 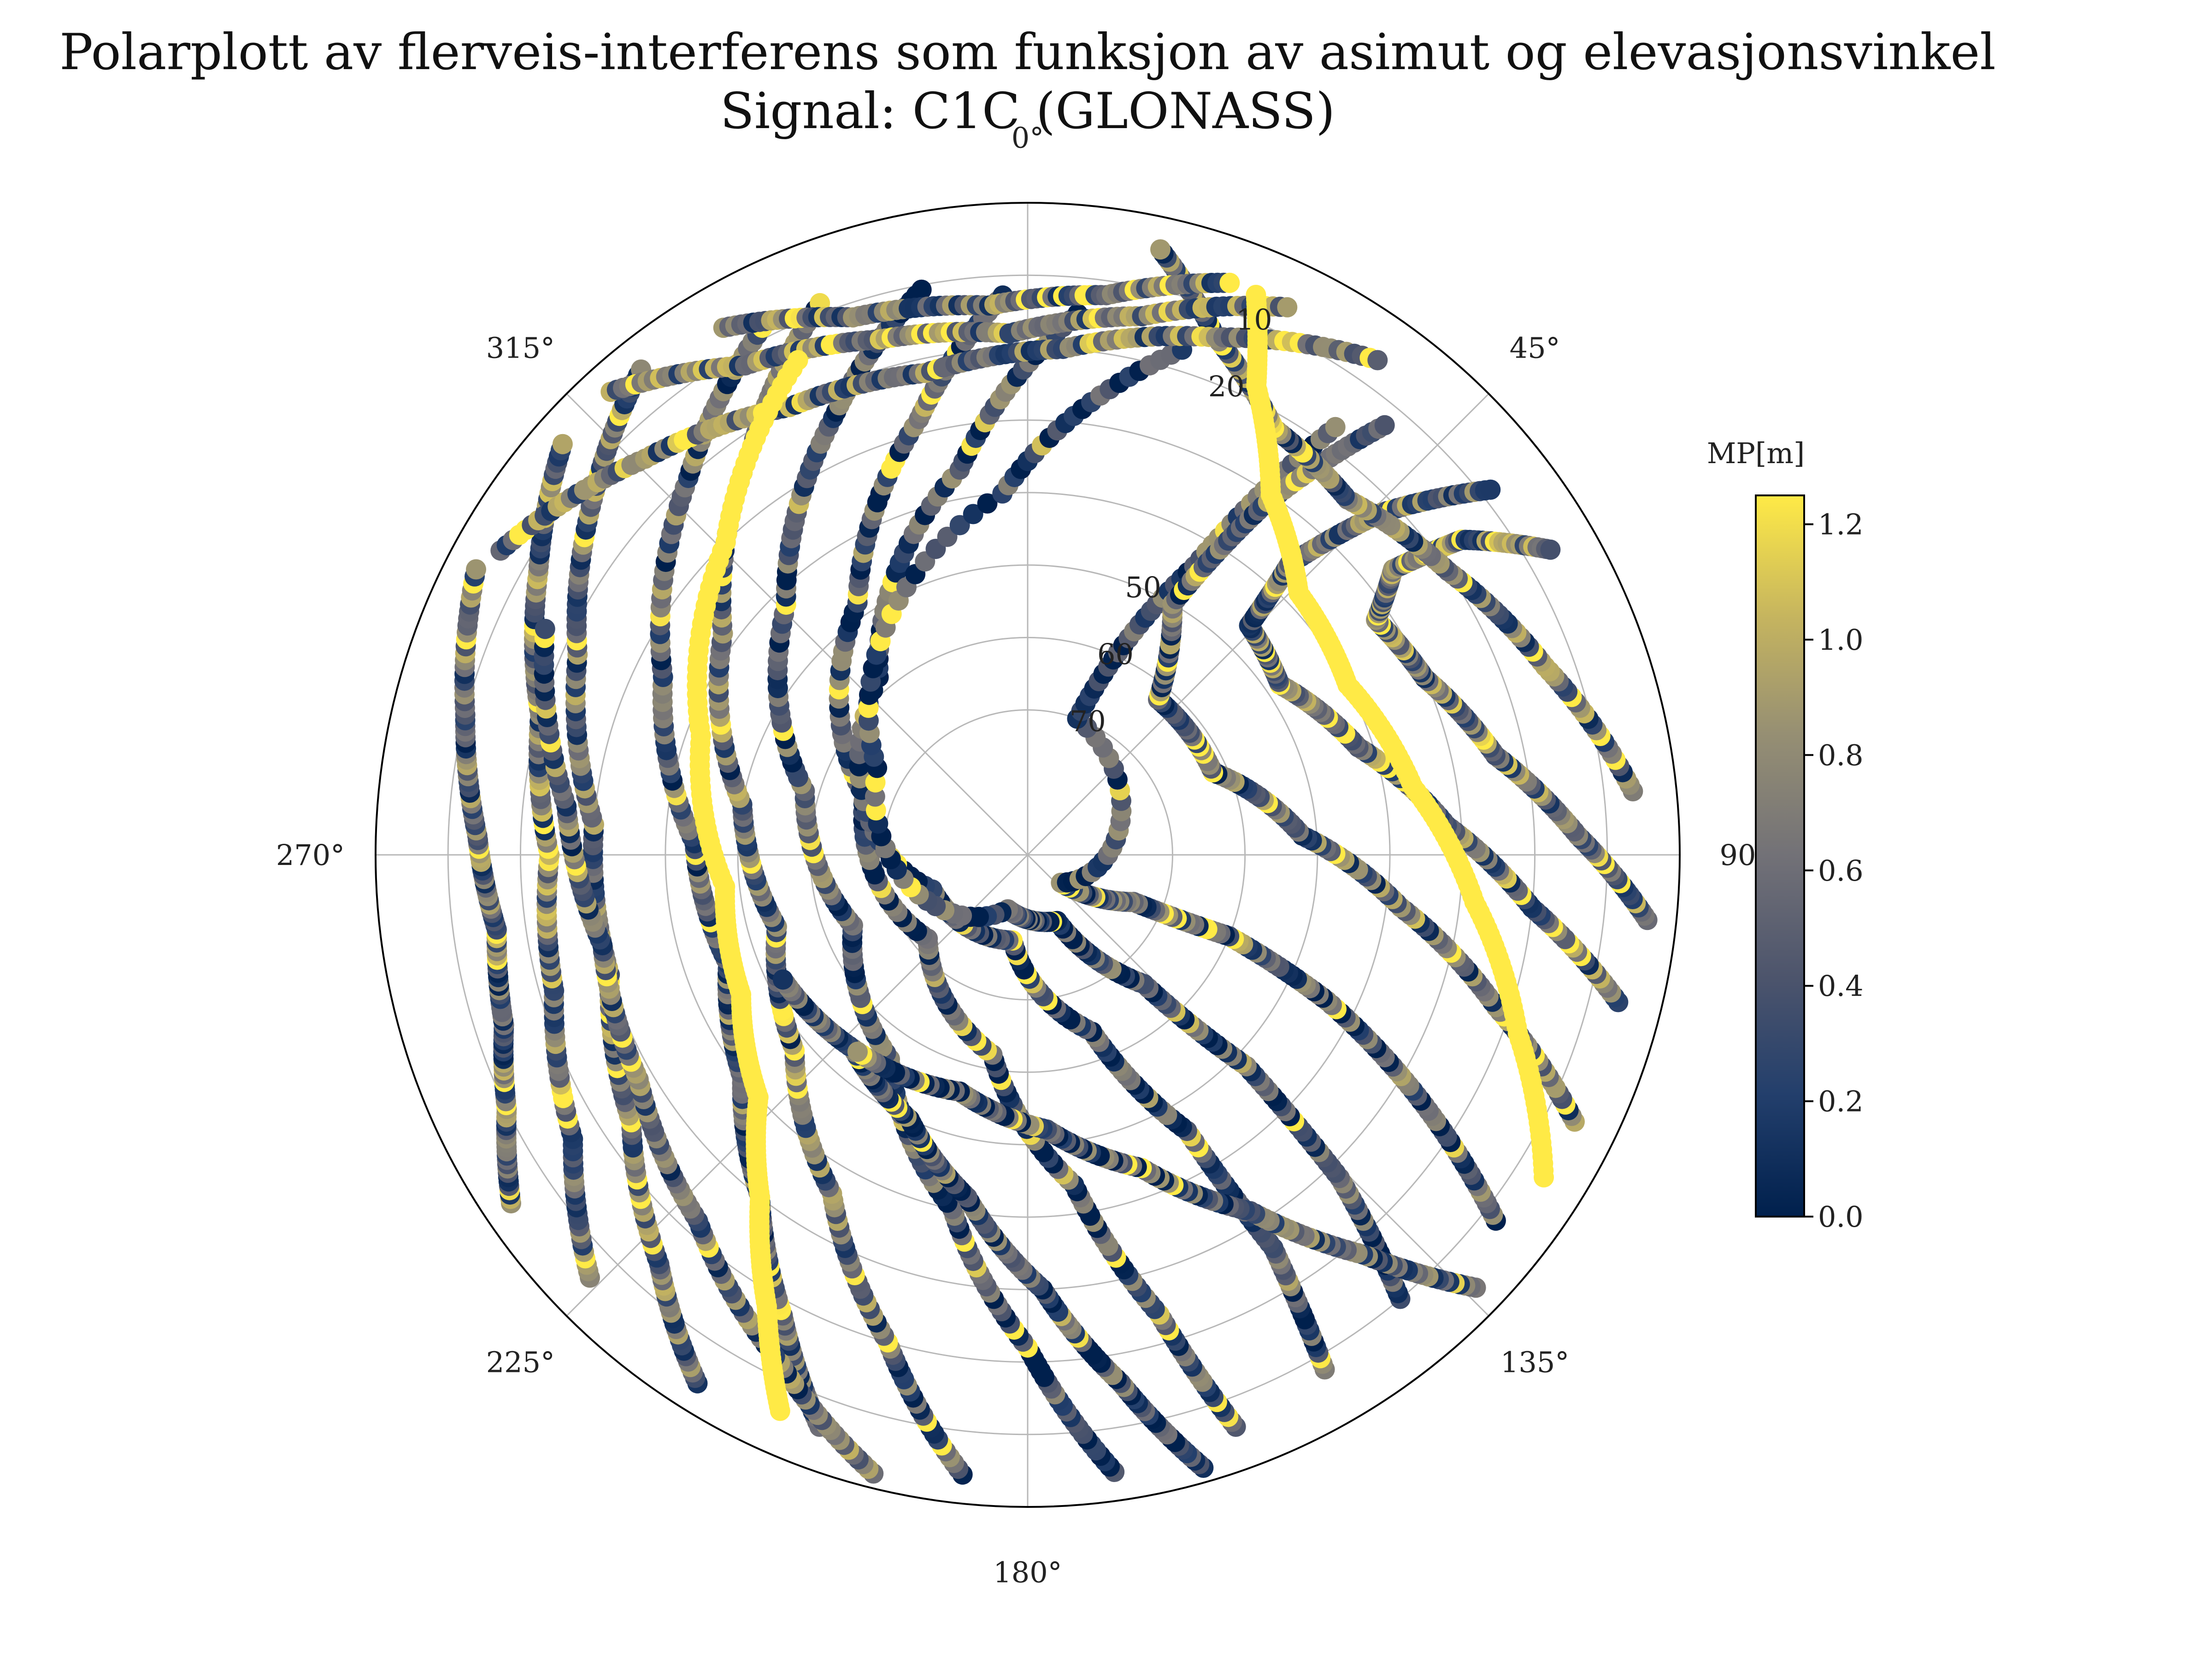 What do you see at coordinates (1841, 524) in the screenshot?
I see `colorbar-tick-label: 1.2` at bounding box center [1841, 524].